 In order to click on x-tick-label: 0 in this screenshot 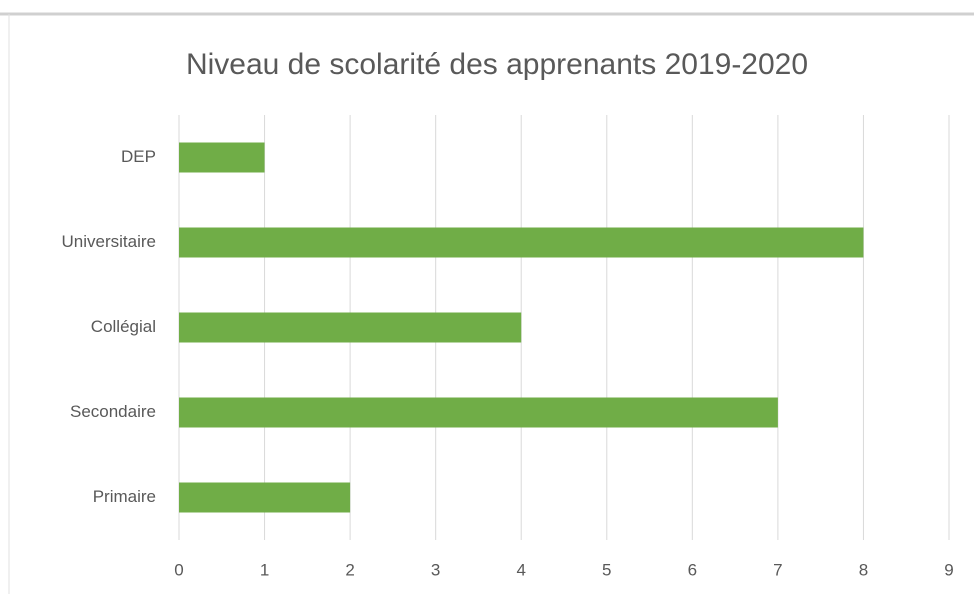, I will do `click(178, 569)`.